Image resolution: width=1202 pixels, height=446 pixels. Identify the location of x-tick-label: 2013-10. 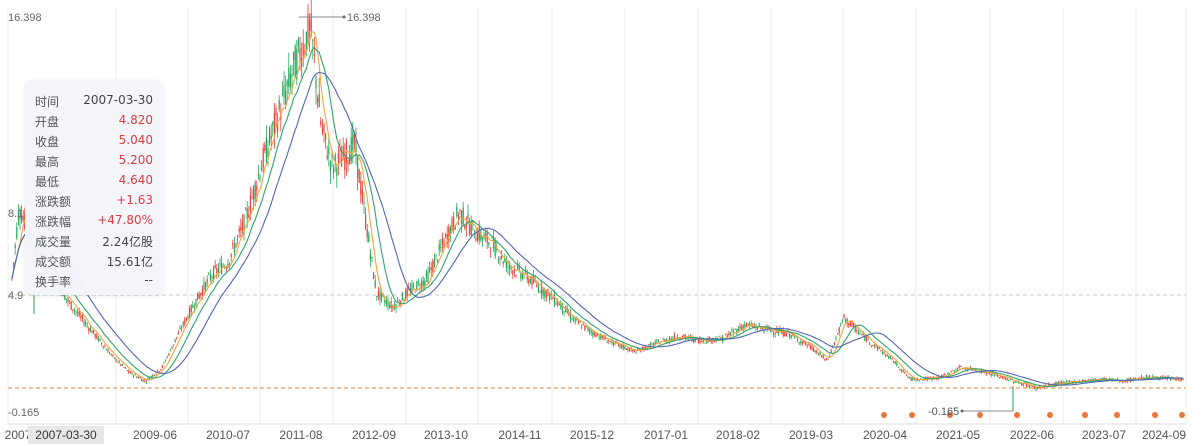
(446, 435).